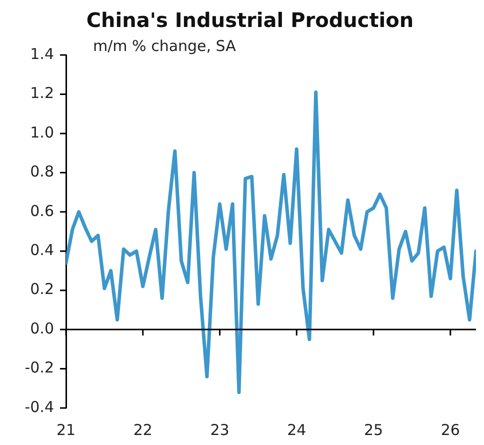 The width and height of the screenshot is (484, 445). Describe the element at coordinates (250, 20) in the screenshot. I see `chart-title: China's Industrial Production` at that location.